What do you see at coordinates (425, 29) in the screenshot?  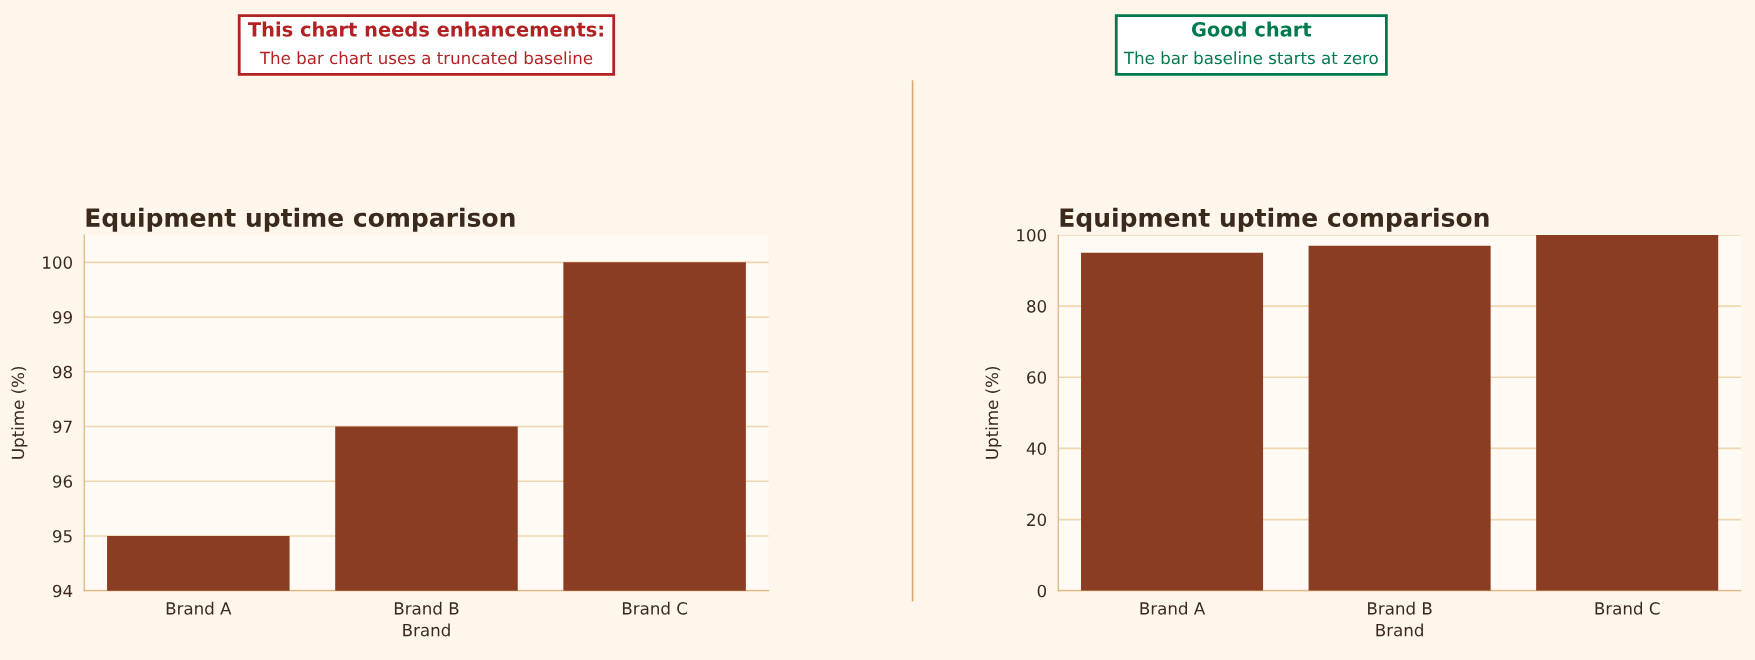 I see `text: This chart needs enhancements:` at bounding box center [425, 29].